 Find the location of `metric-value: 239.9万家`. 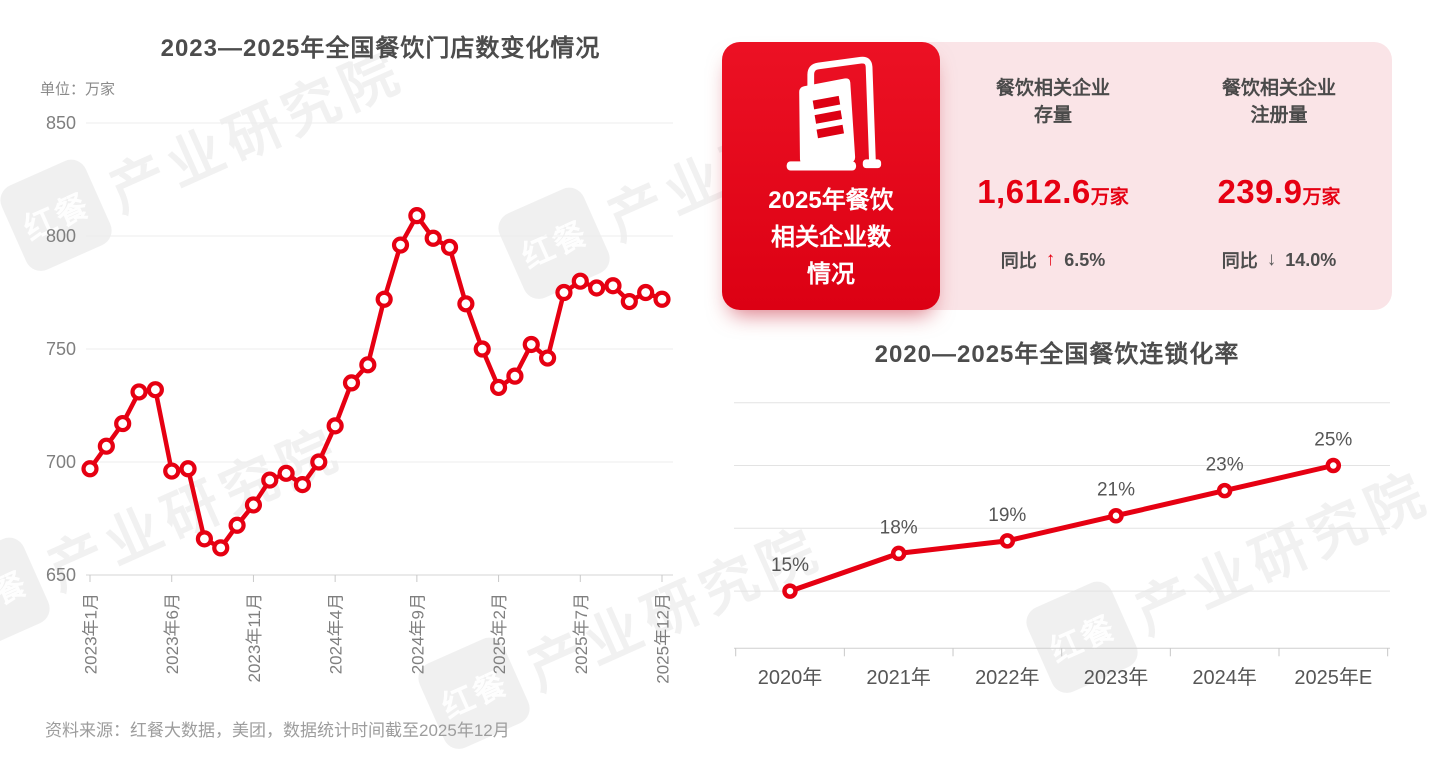

metric-value: 239.9万家 is located at coordinates (1279, 192).